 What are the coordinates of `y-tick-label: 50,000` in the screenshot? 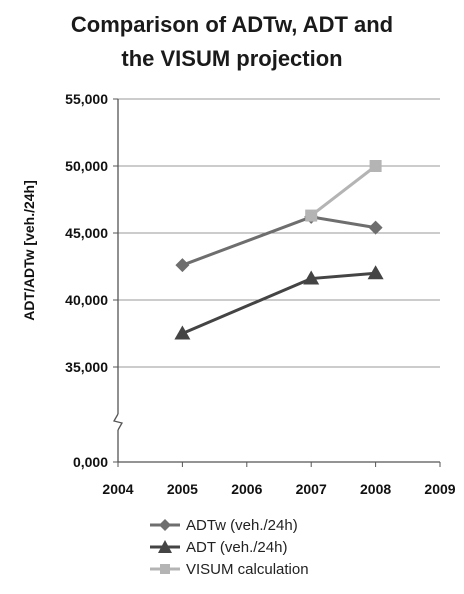 It's located at (86, 166).